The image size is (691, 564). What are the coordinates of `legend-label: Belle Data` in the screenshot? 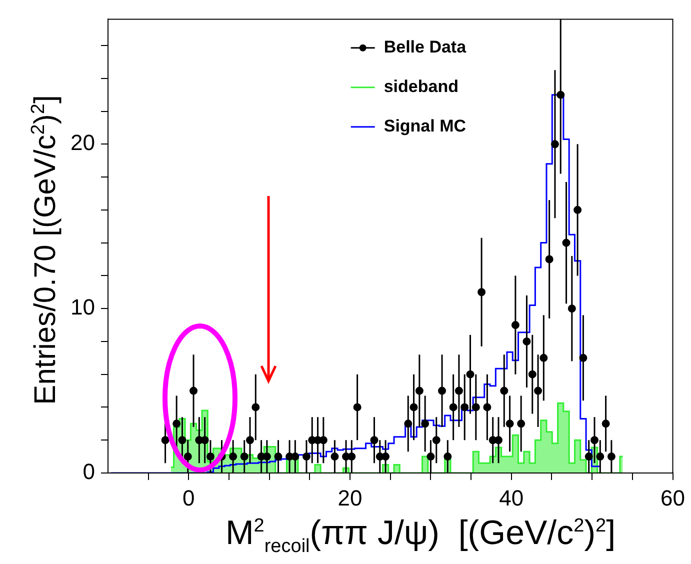 It's located at (425, 47).